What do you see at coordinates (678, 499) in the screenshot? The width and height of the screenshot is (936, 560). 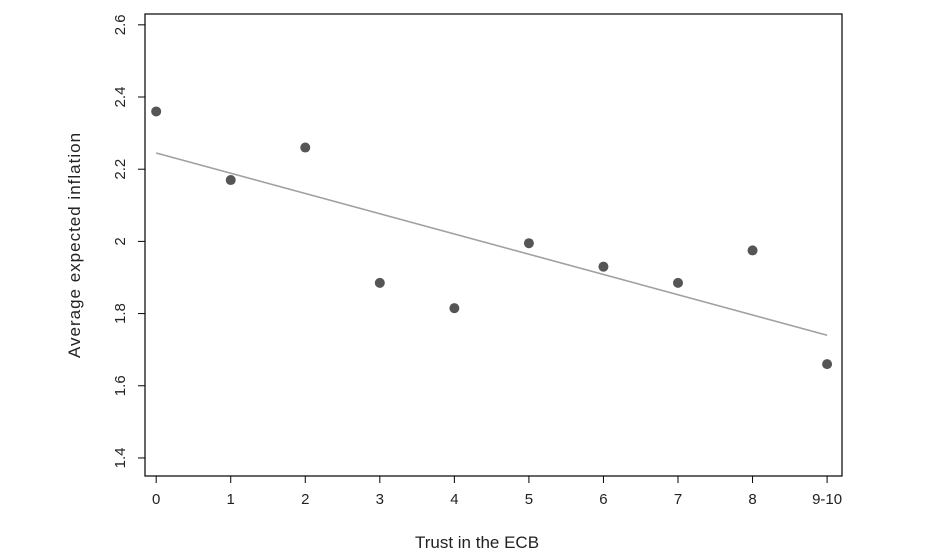 I see `x-tick-label: 7` at bounding box center [678, 499].